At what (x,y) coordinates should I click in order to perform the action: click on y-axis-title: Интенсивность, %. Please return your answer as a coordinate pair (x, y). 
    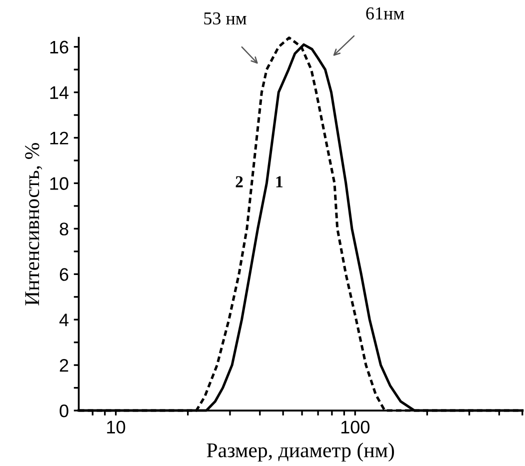
    Looking at the image, I should click on (33, 224).